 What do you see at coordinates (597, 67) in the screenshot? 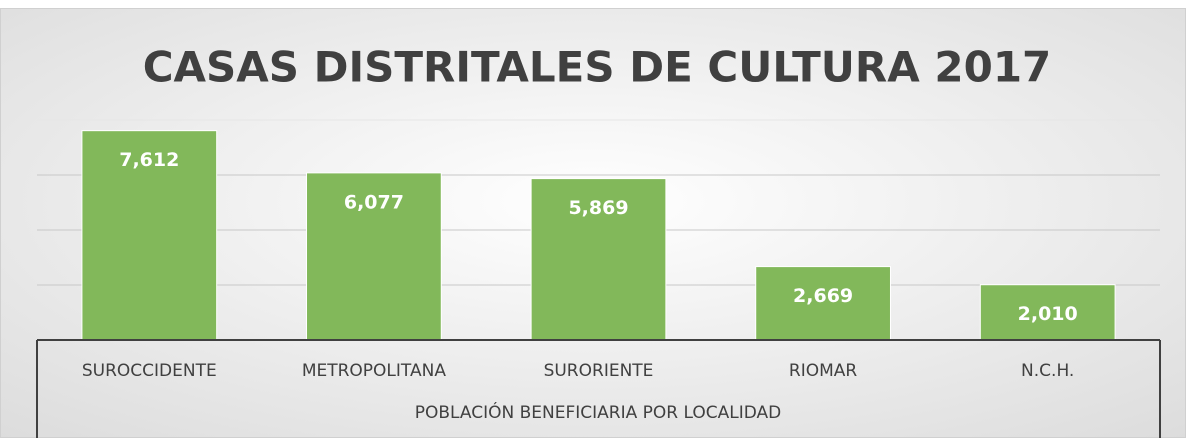
I see `chart-title: CASAS DISTRITALES DE CULTURA 2017` at bounding box center [597, 67].